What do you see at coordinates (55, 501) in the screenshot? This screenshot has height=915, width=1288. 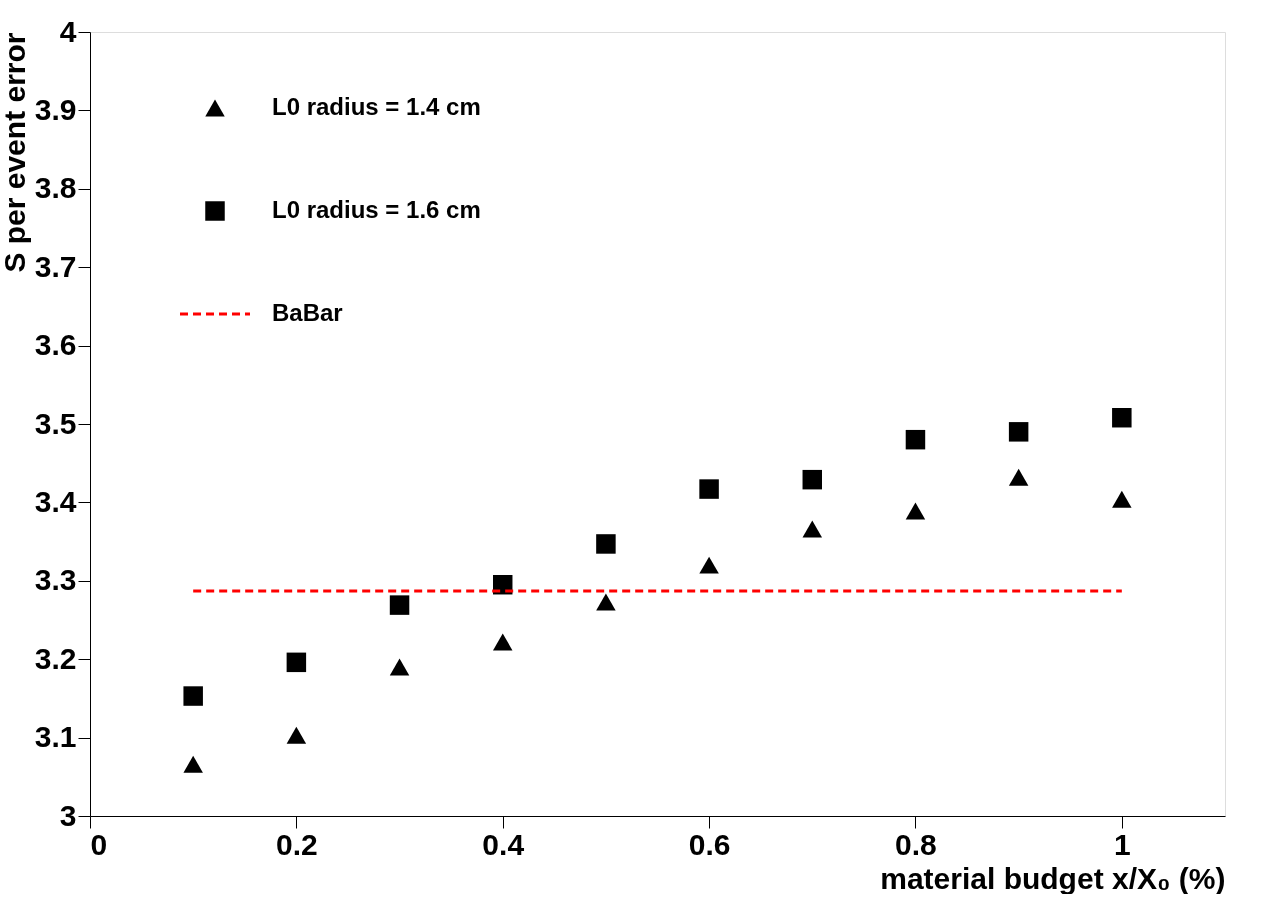 I see `y-tick-label: 3.4` at bounding box center [55, 501].